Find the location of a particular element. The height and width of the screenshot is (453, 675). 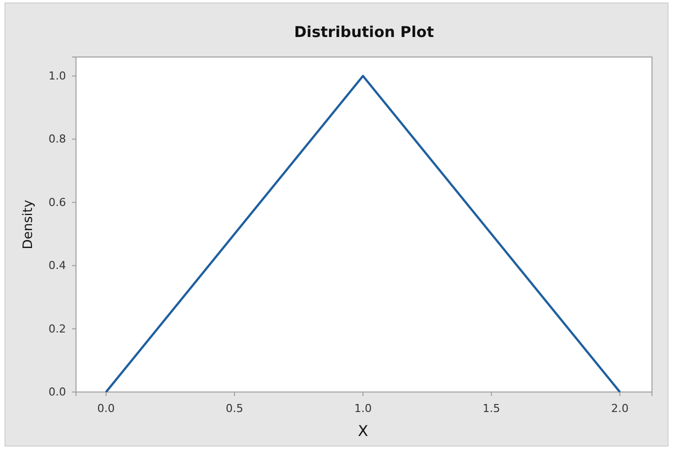

x-tick-label: 2.0 is located at coordinates (620, 408).